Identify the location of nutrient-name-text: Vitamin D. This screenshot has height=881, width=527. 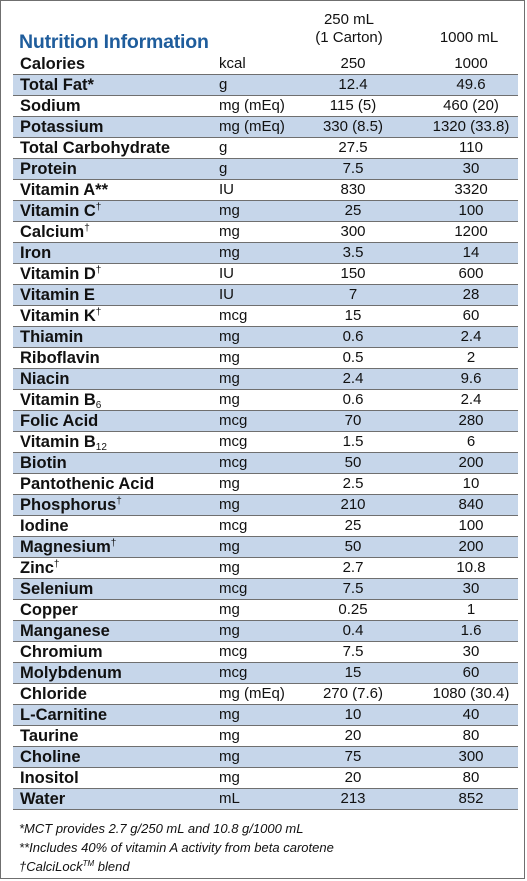
(58, 274).